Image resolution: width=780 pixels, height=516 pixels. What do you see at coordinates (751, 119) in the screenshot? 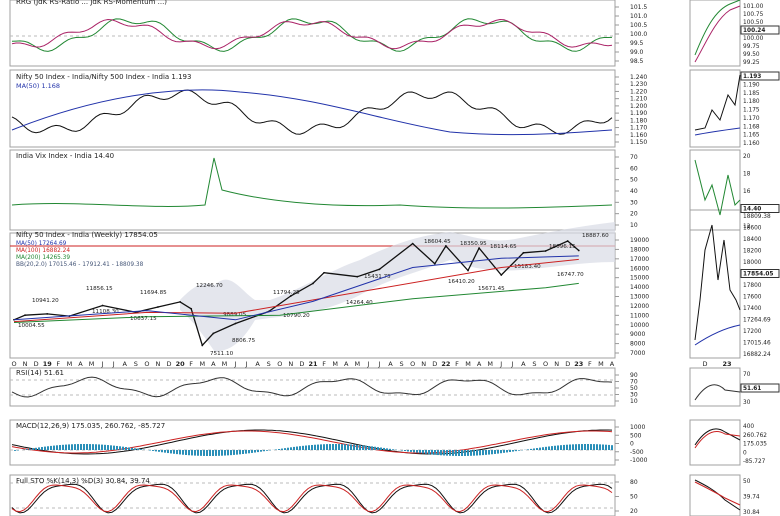
I see `ratio-side-tick: 1.170` at bounding box center [751, 119].